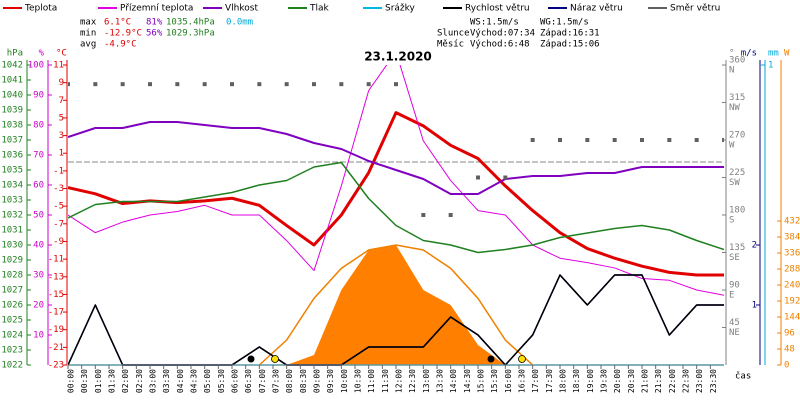 This screenshot has height=400, width=800. What do you see at coordinates (737, 248) in the screenshot?
I see `y-tick-label: 135` at bounding box center [737, 248].